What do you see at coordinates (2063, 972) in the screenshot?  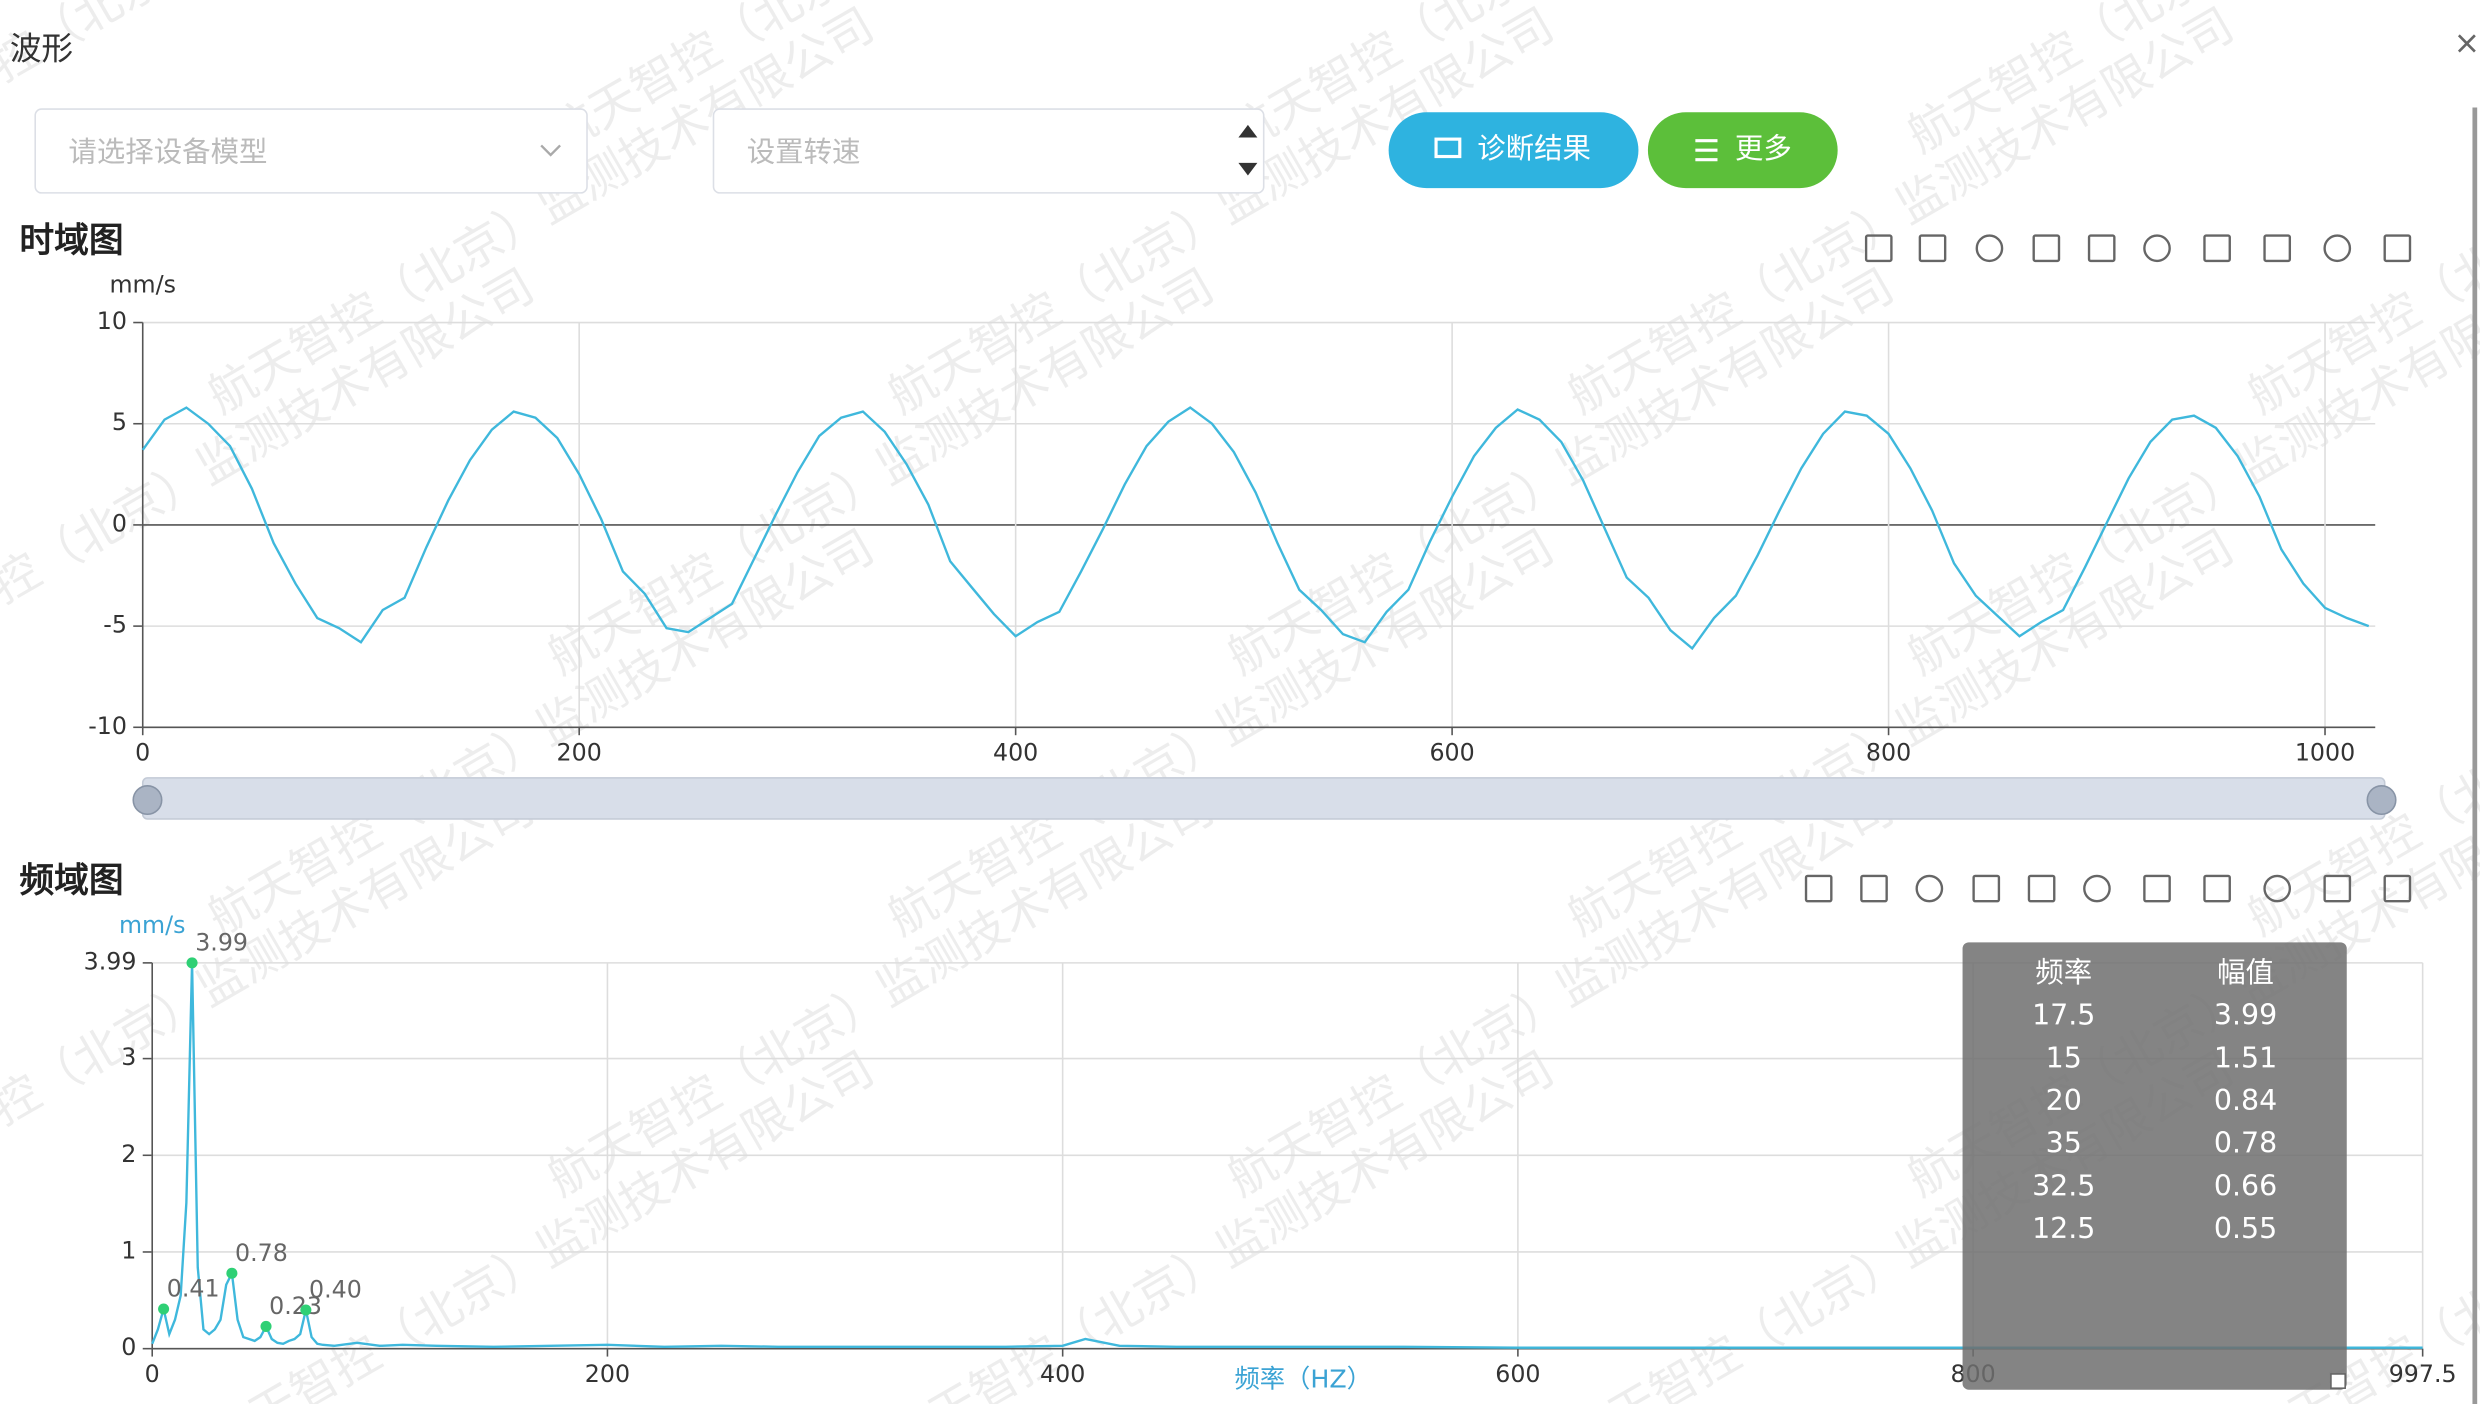 I see `tooltip-header: 频率` at bounding box center [2063, 972].